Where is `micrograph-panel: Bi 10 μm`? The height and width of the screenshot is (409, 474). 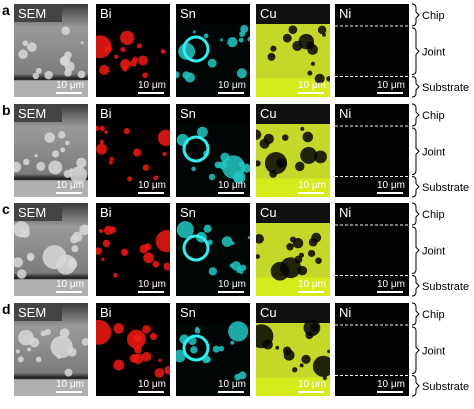 micrograph-panel: Bi 10 μm is located at coordinates (133, 249).